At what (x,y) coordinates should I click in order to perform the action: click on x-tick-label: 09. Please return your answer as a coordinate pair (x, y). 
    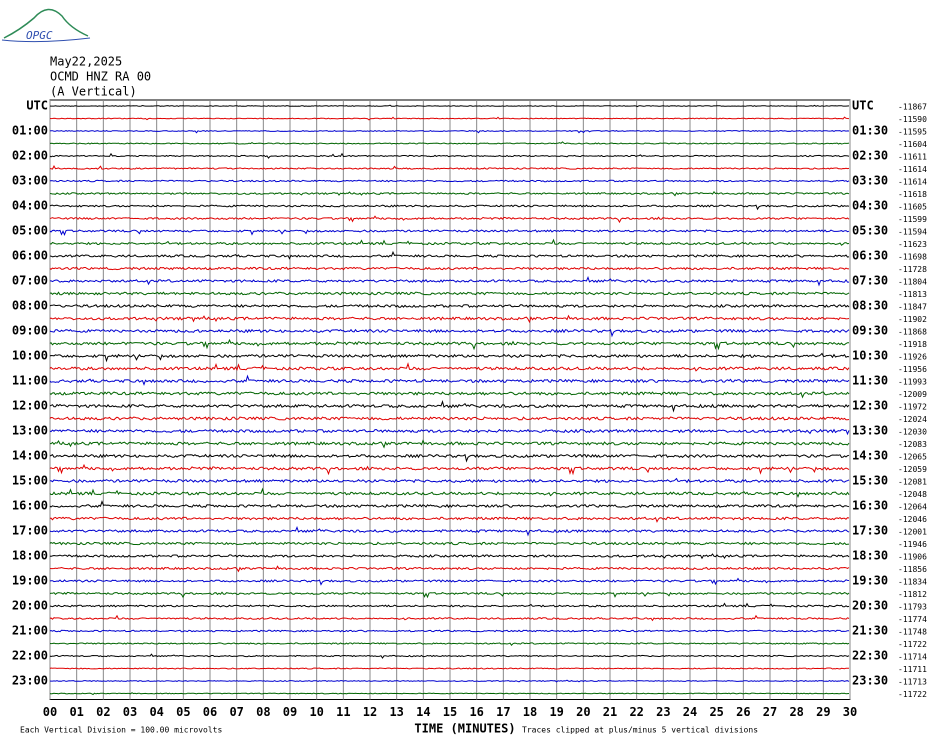
    Looking at the image, I should click on (290, 712).